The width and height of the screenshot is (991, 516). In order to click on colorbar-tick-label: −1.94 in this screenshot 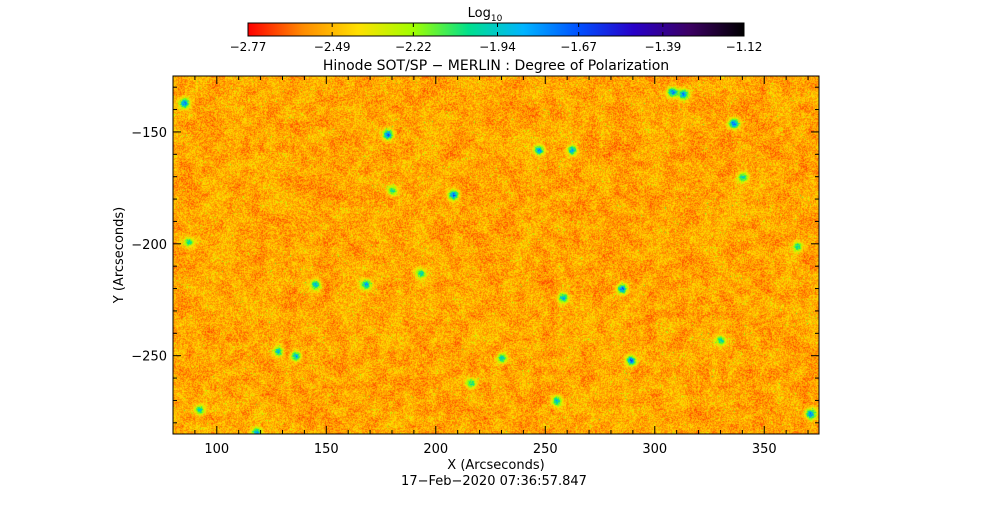, I will do `click(497, 47)`.